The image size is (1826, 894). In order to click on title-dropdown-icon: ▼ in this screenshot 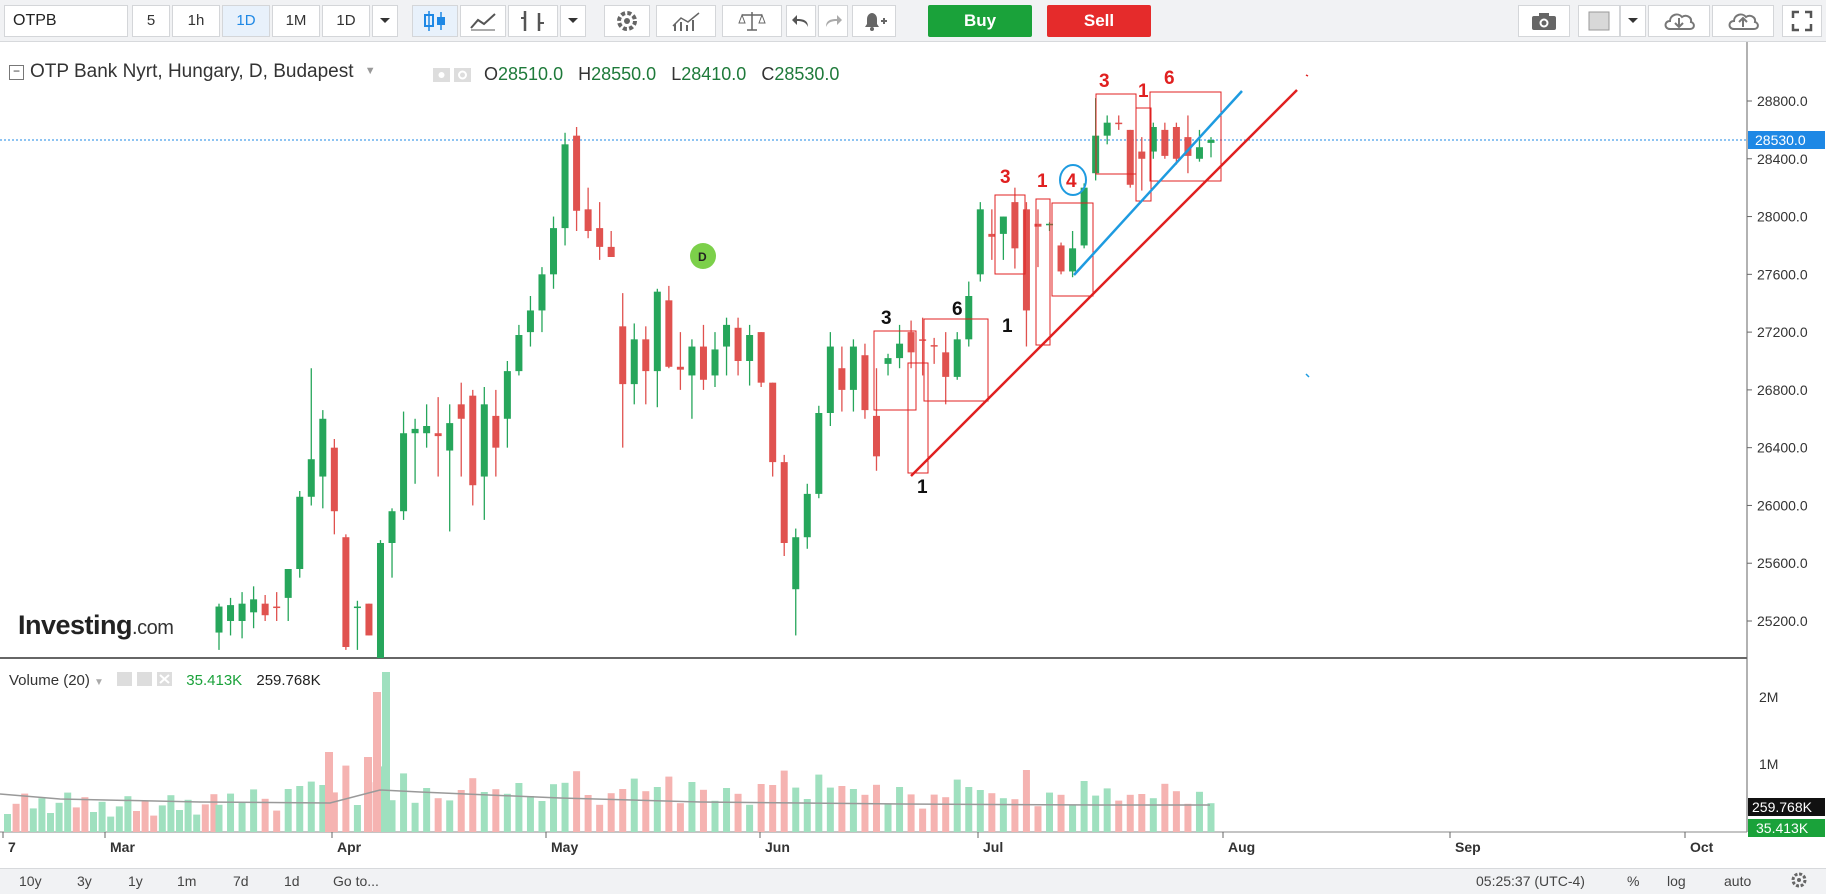, I will do `click(370, 71)`.